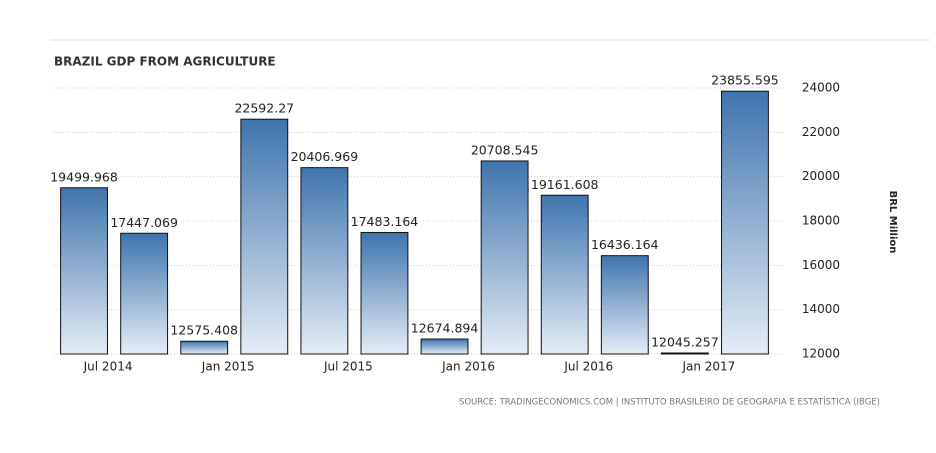 This screenshot has height=453, width=936. I want to click on y-tick-label: 20000, so click(821, 176).